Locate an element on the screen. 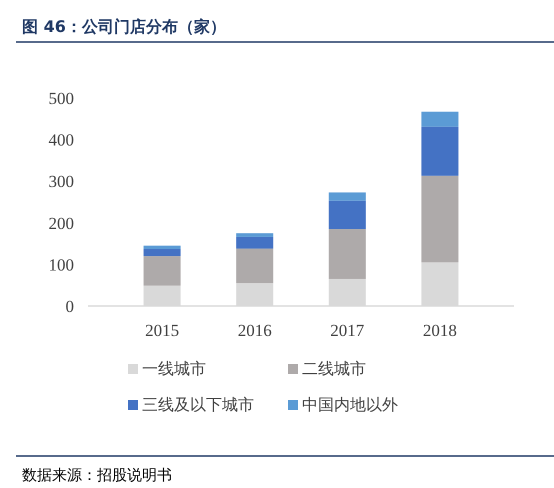  y-tick-label: 200 is located at coordinates (61, 223).